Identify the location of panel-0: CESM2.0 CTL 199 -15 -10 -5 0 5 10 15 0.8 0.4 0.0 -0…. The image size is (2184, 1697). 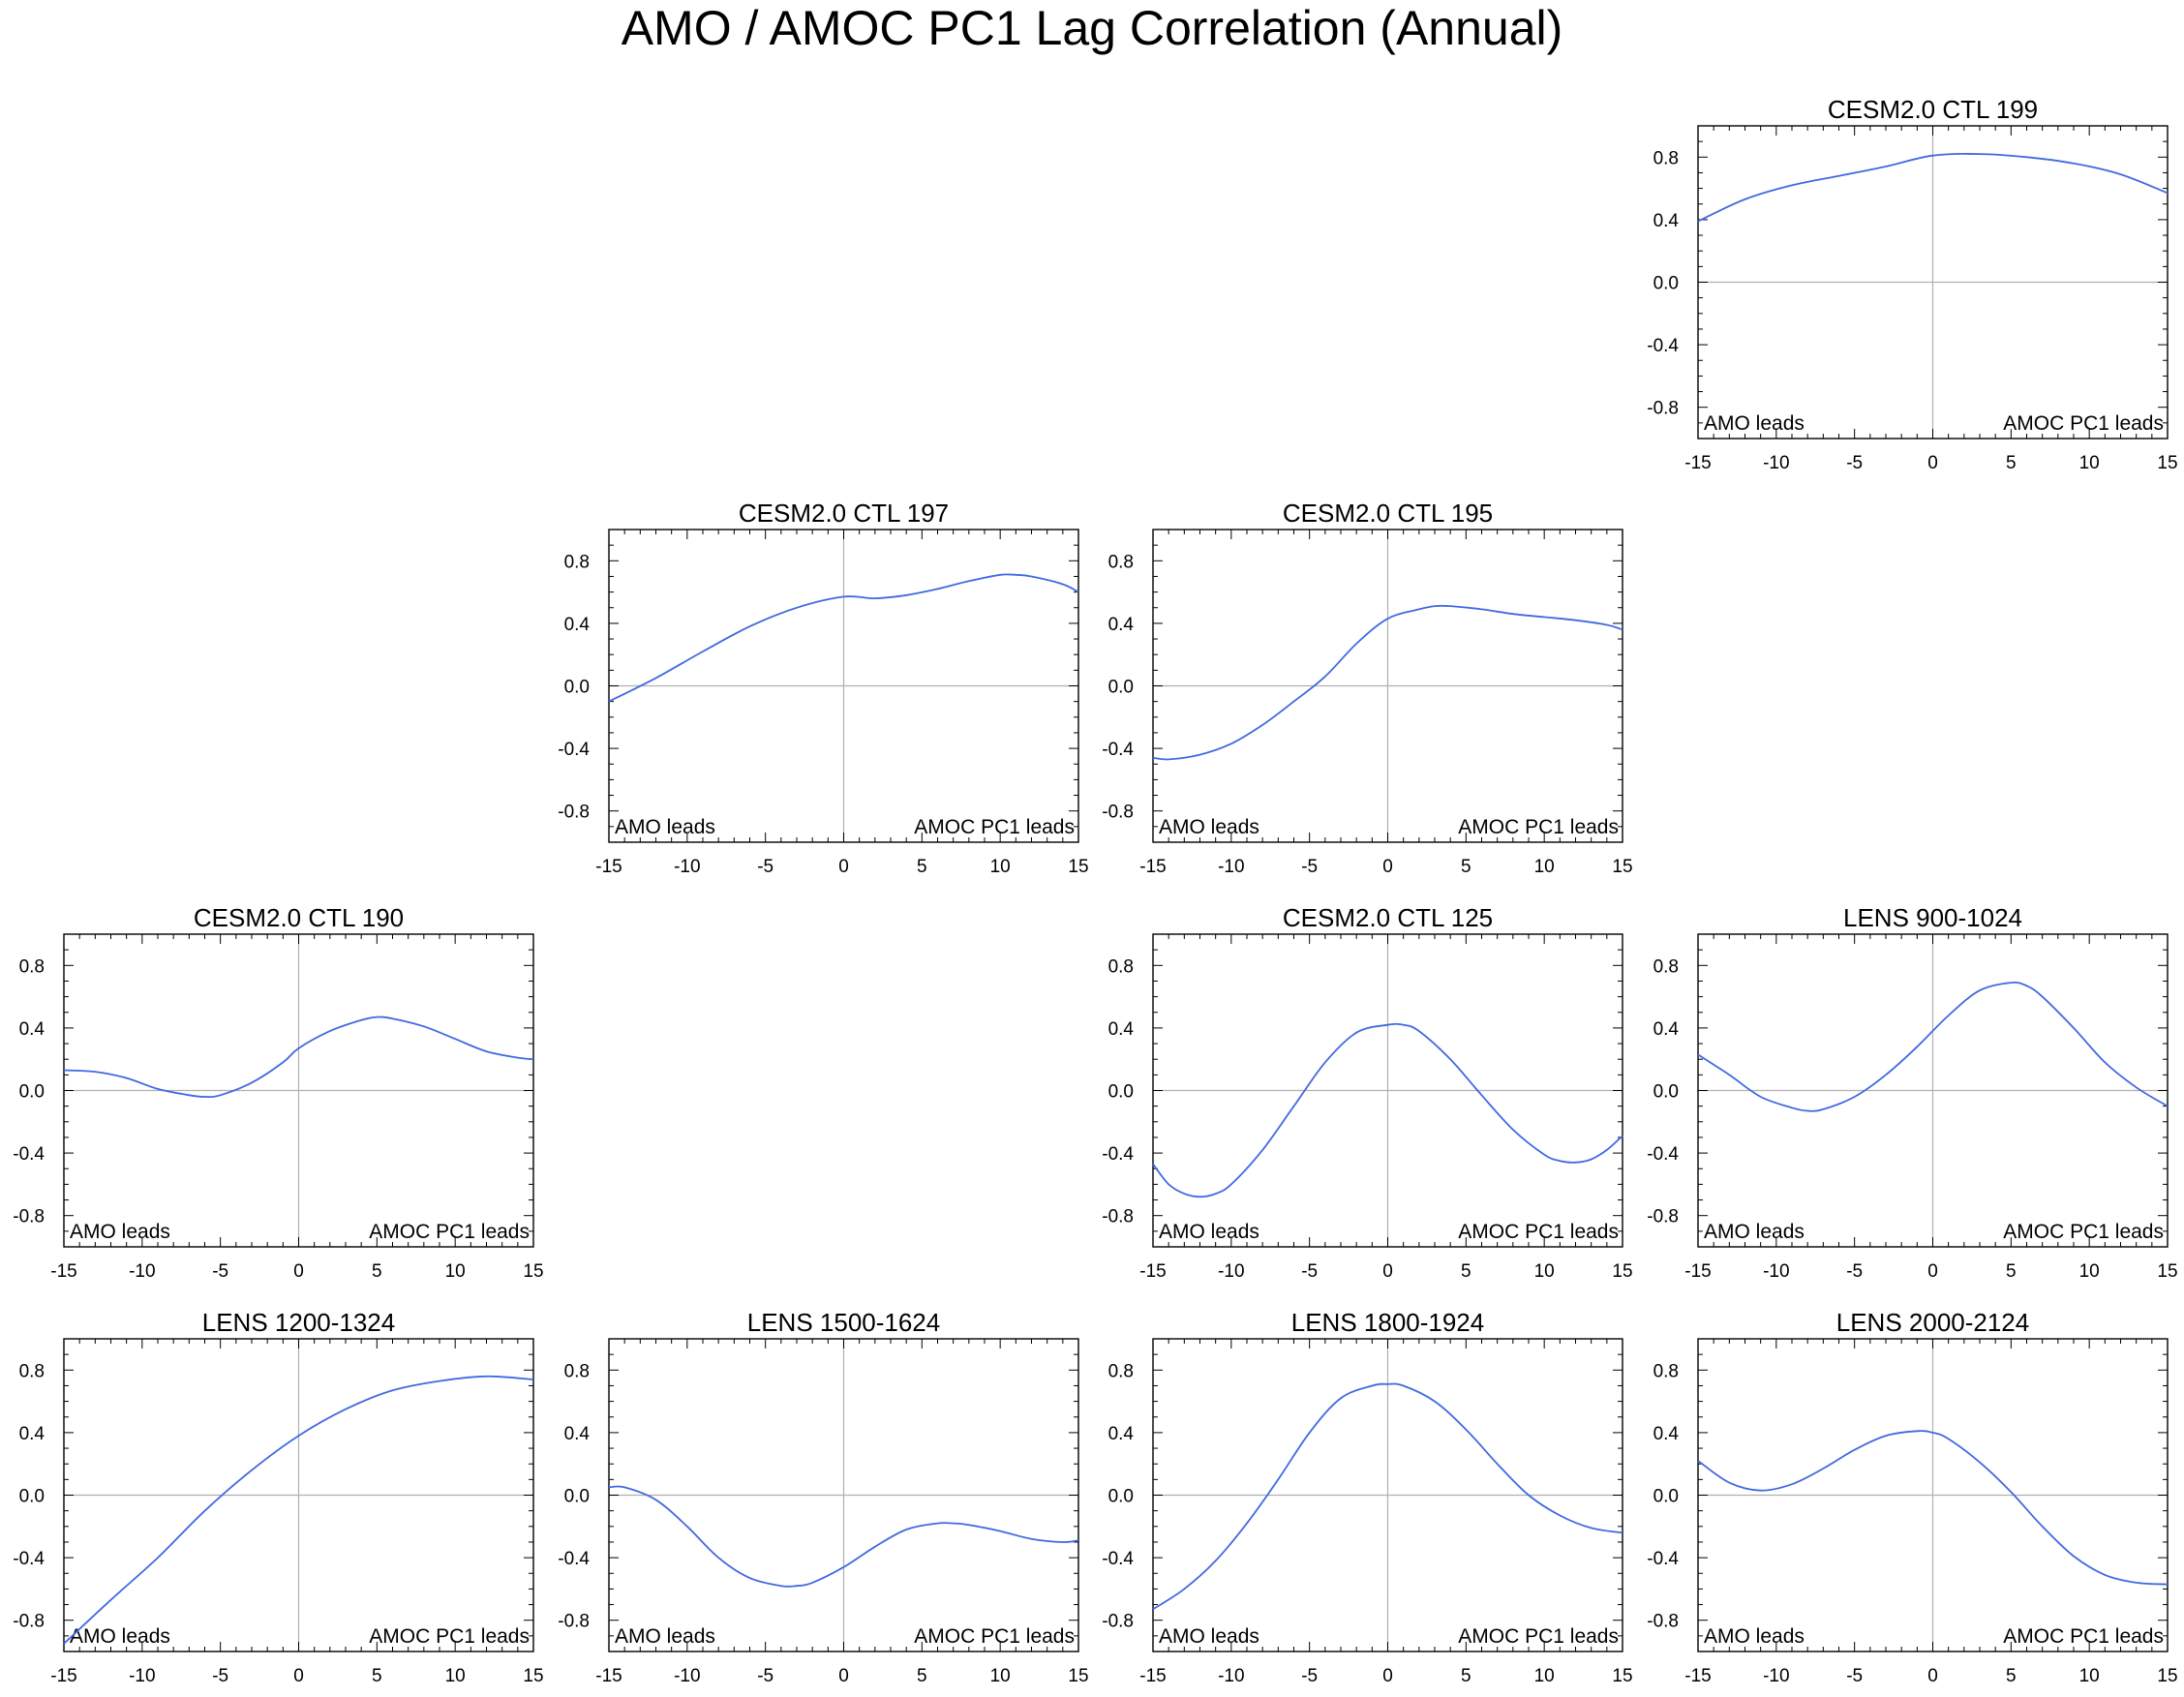
(1912, 284).